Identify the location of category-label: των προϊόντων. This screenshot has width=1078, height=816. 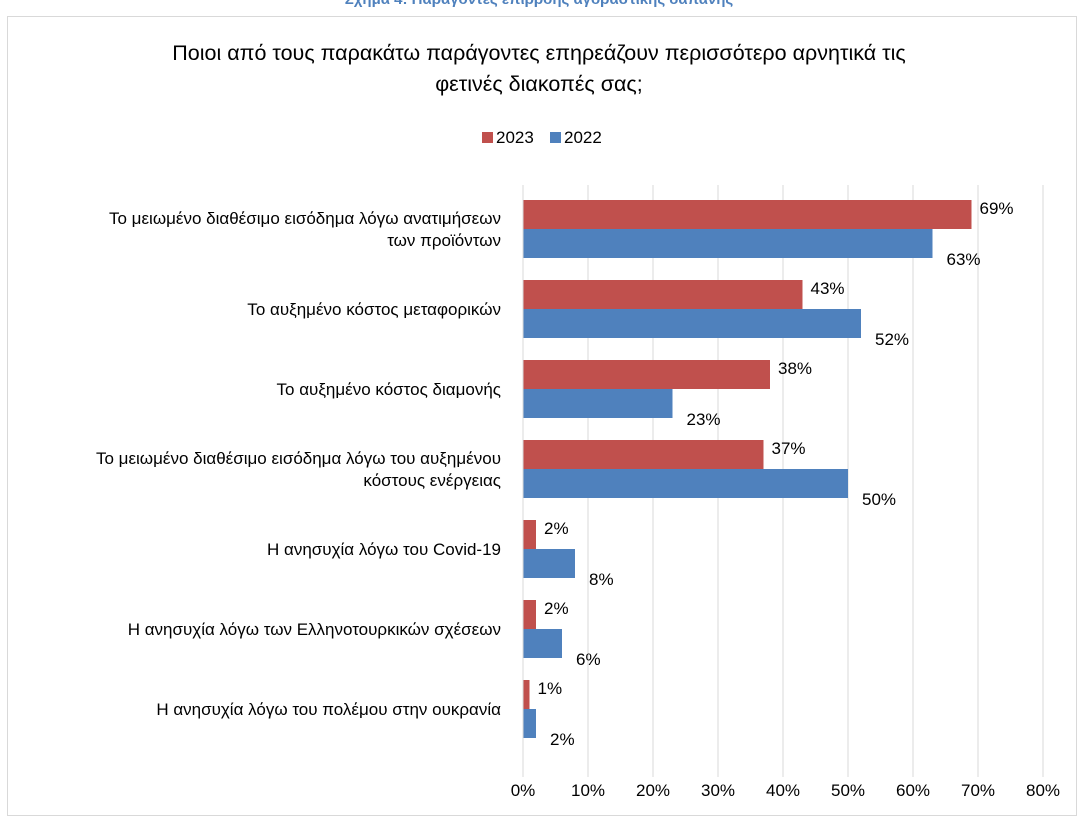
(444, 240).